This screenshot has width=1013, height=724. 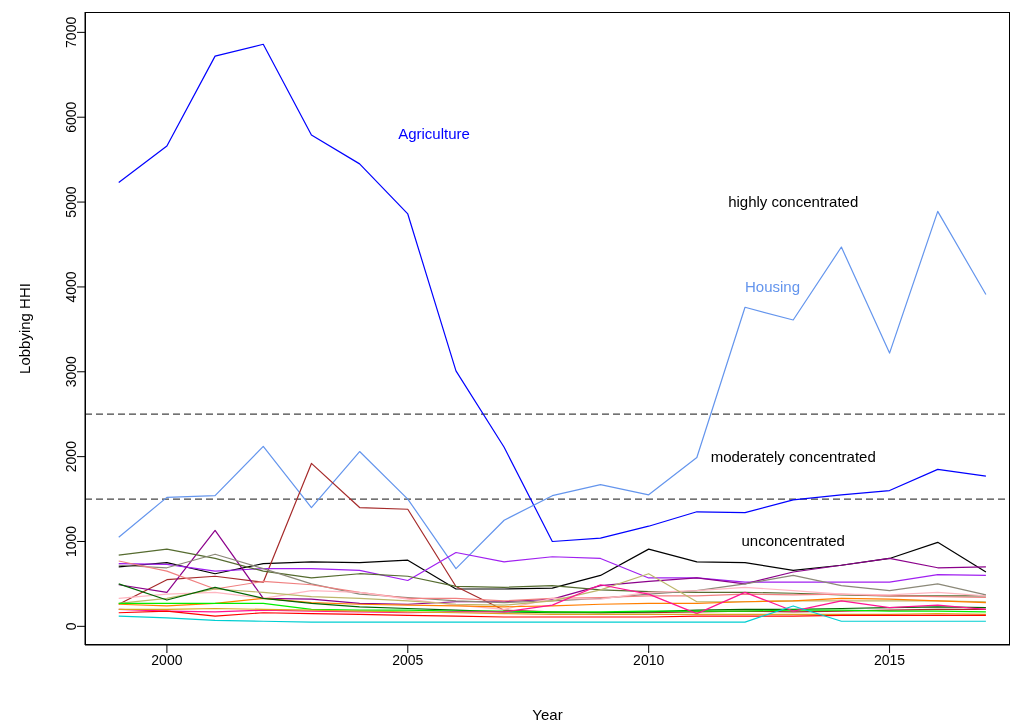 I want to click on y-tick-label: 2000, so click(x=70, y=456).